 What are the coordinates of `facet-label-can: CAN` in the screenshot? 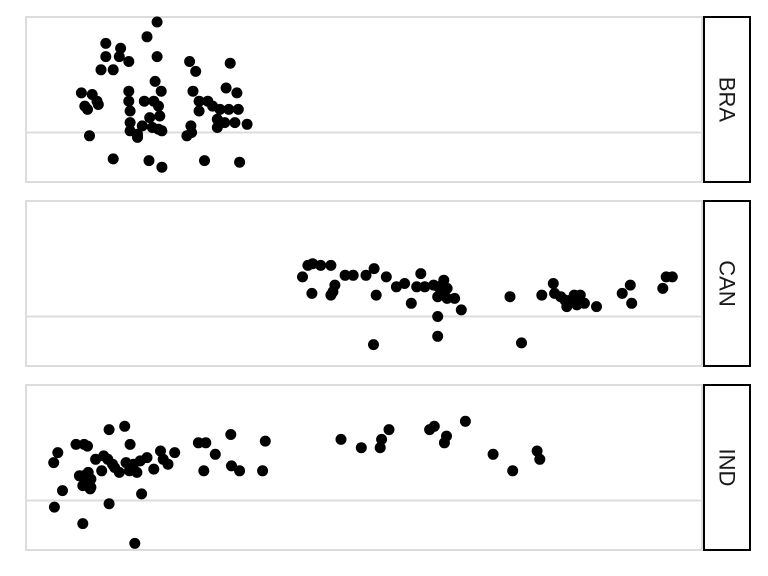 It's located at (727, 283).